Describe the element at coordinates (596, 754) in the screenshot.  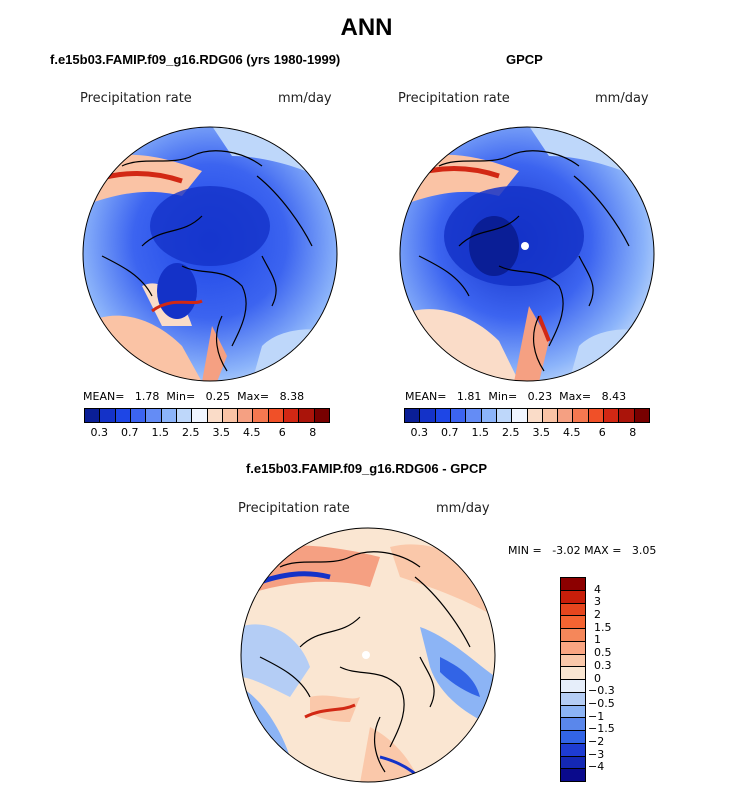
I see `colorbar-tick-label: −3` at that location.